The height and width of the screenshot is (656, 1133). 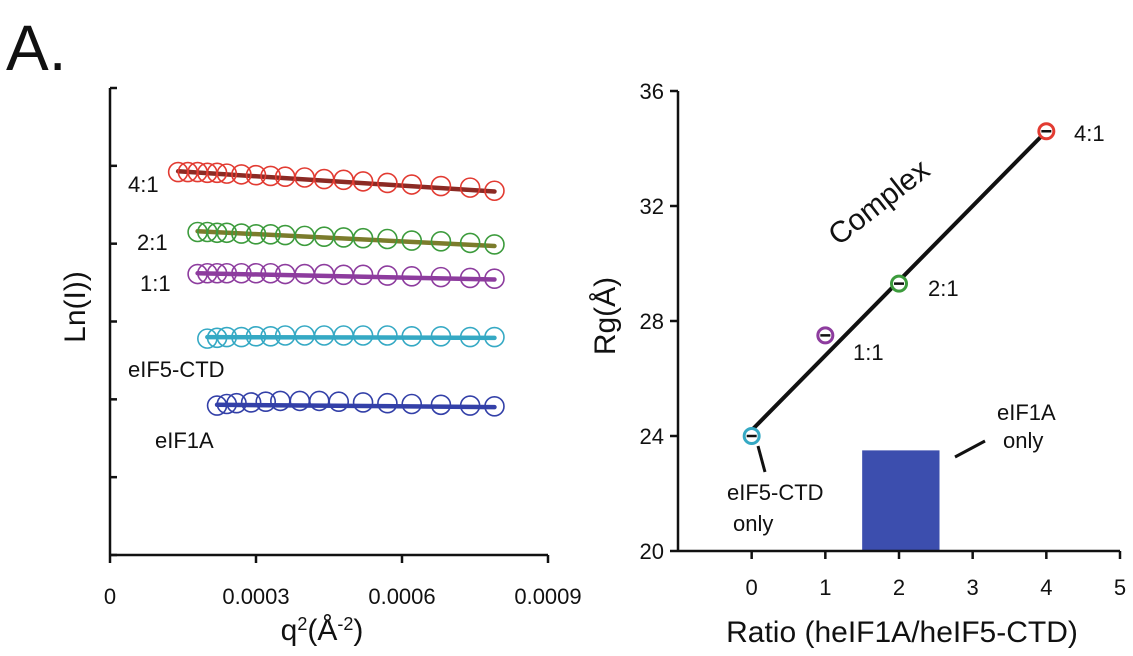 What do you see at coordinates (899, 587) in the screenshot?
I see `right-x-tick-label: 2` at bounding box center [899, 587].